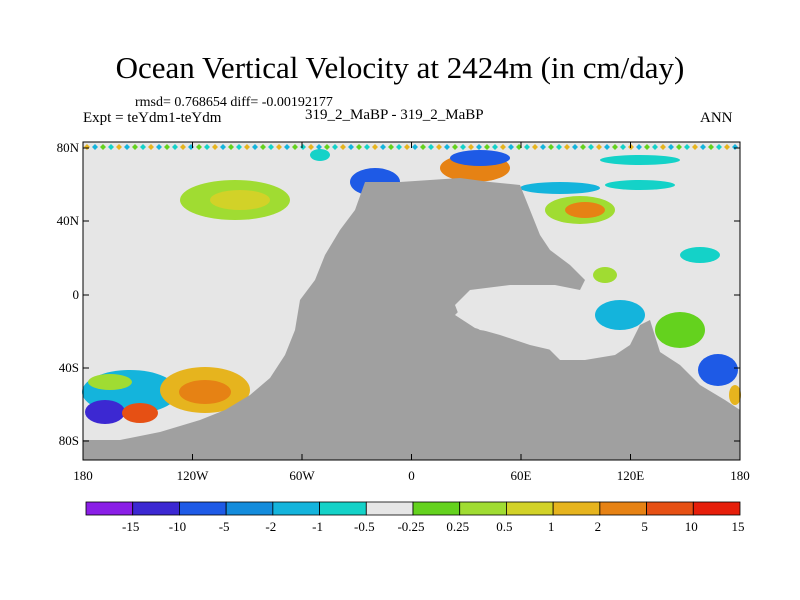 The width and height of the screenshot is (800, 600). I want to click on colorbar-label: 2, so click(598, 526).